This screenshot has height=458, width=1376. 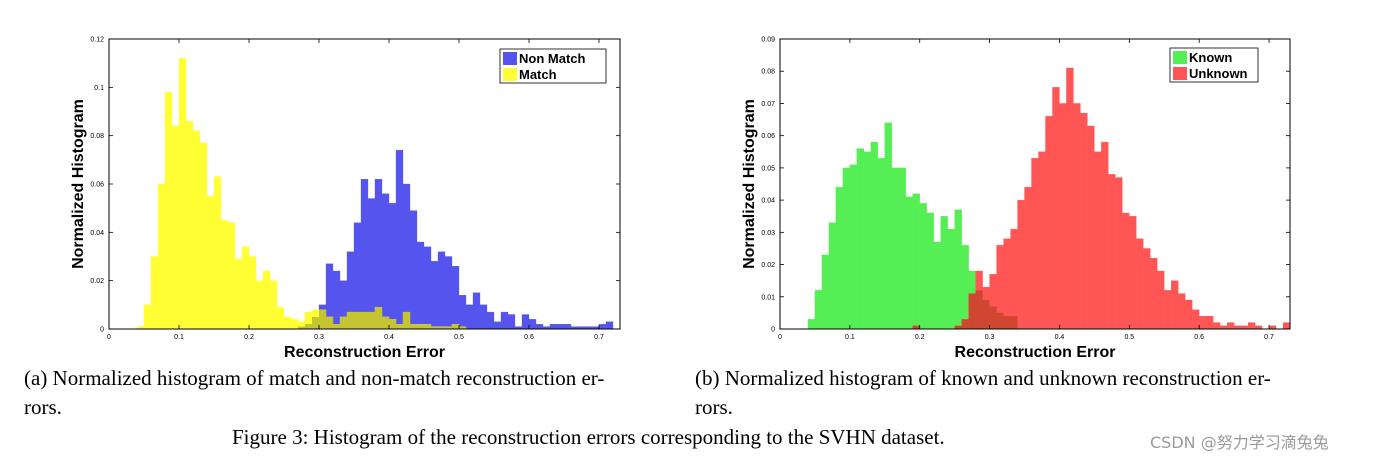 I want to click on y-tick-label: 0.12, so click(x=97, y=40).